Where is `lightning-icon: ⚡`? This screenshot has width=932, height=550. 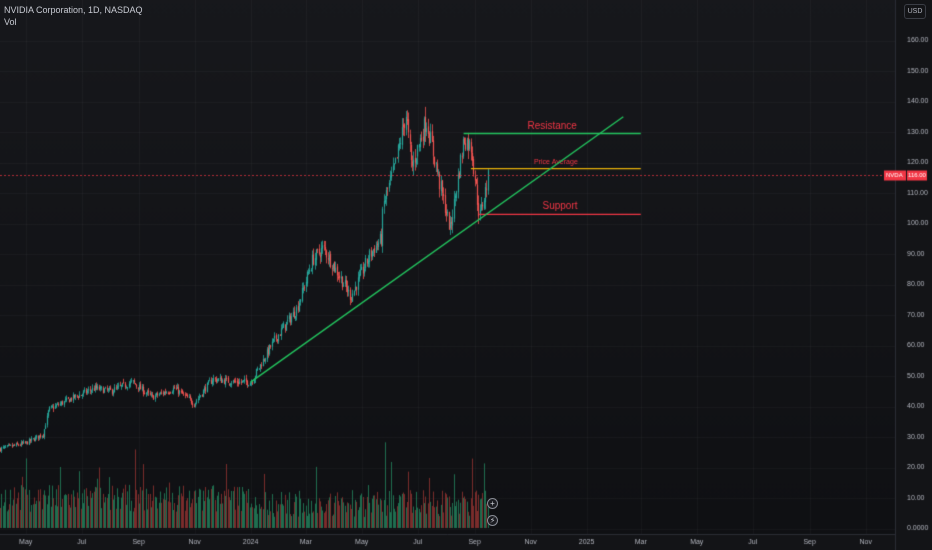
lightning-icon: ⚡ is located at coordinates (492, 520).